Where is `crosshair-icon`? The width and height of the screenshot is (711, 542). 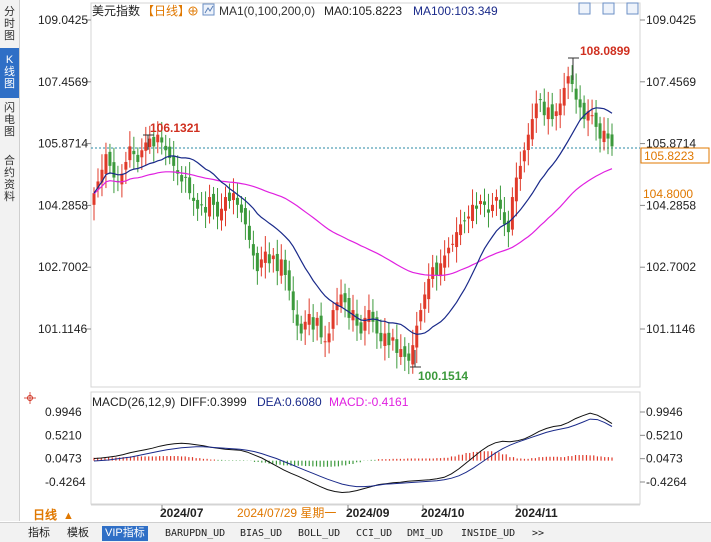 crosshair-icon is located at coordinates (584, 8).